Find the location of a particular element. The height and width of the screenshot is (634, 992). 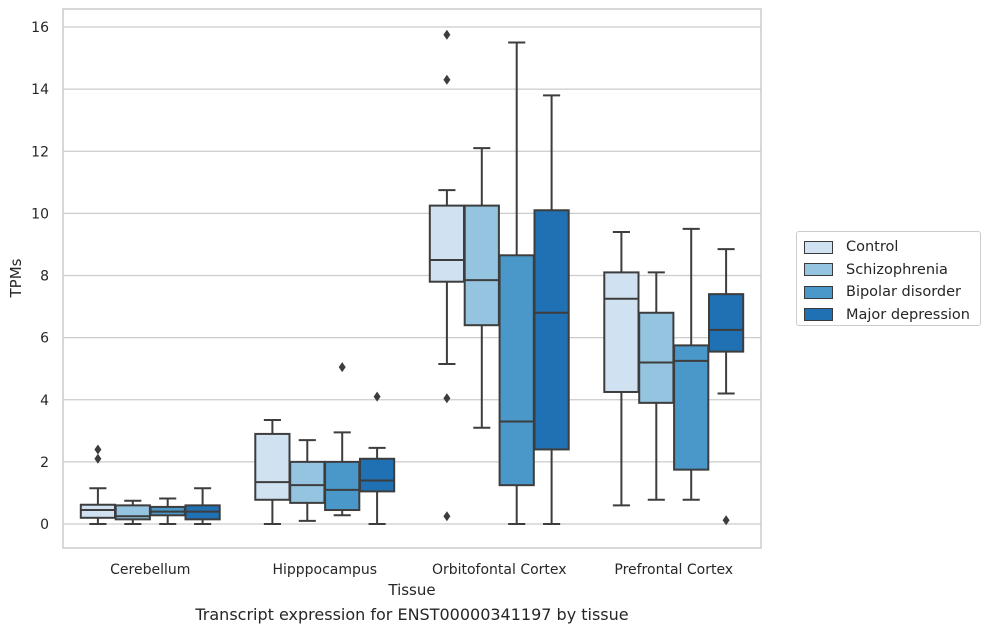

x-tick-label: Orbitofontal Cortex is located at coordinates (499, 570).